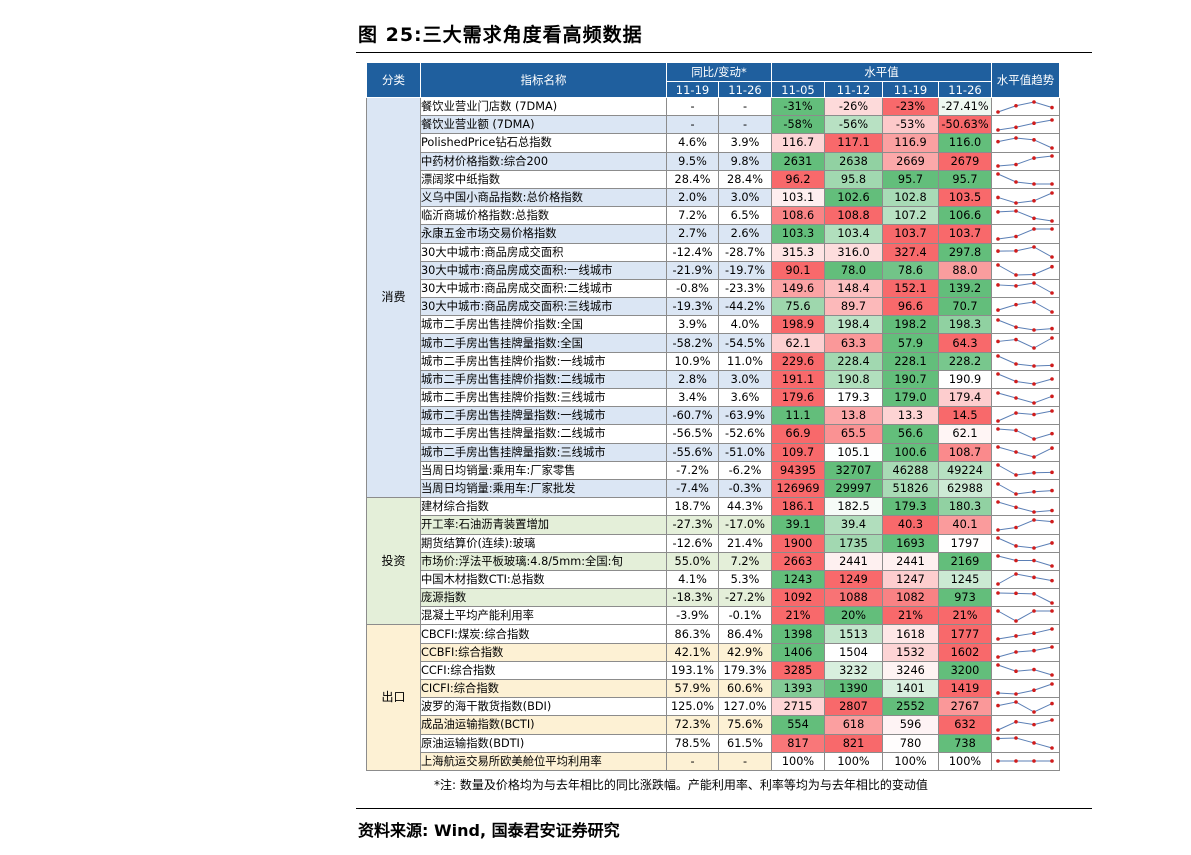  Describe the element at coordinates (965, 525) in the screenshot. I see `level-value: 40.1` at that location.